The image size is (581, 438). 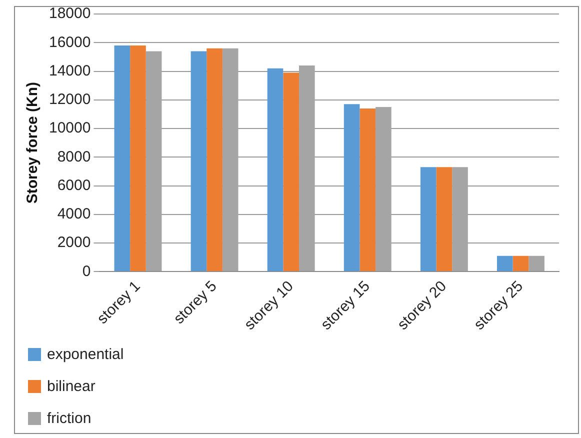 I want to click on y-tick-label: 14000, so click(x=69, y=71).